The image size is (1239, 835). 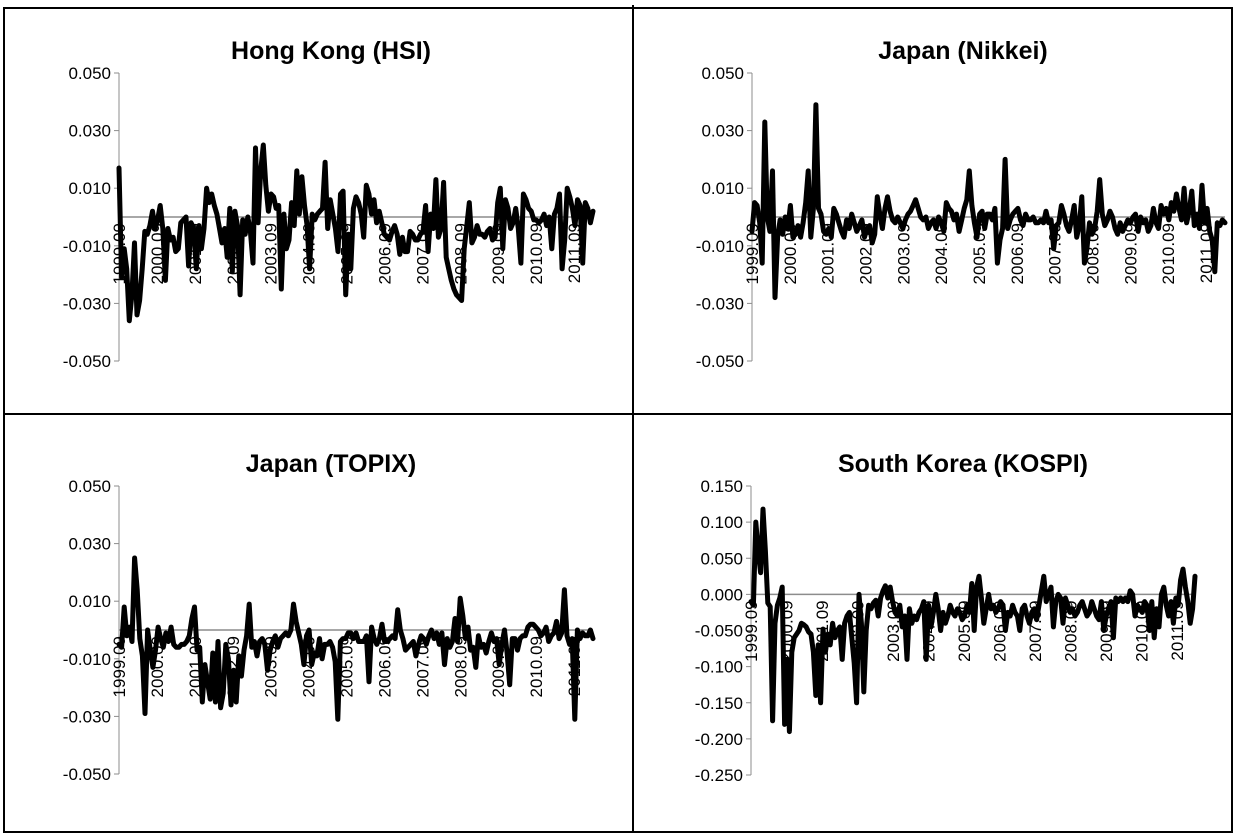 What do you see at coordinates (633, 419) in the screenshot?
I see `grid-vertical-divider` at bounding box center [633, 419].